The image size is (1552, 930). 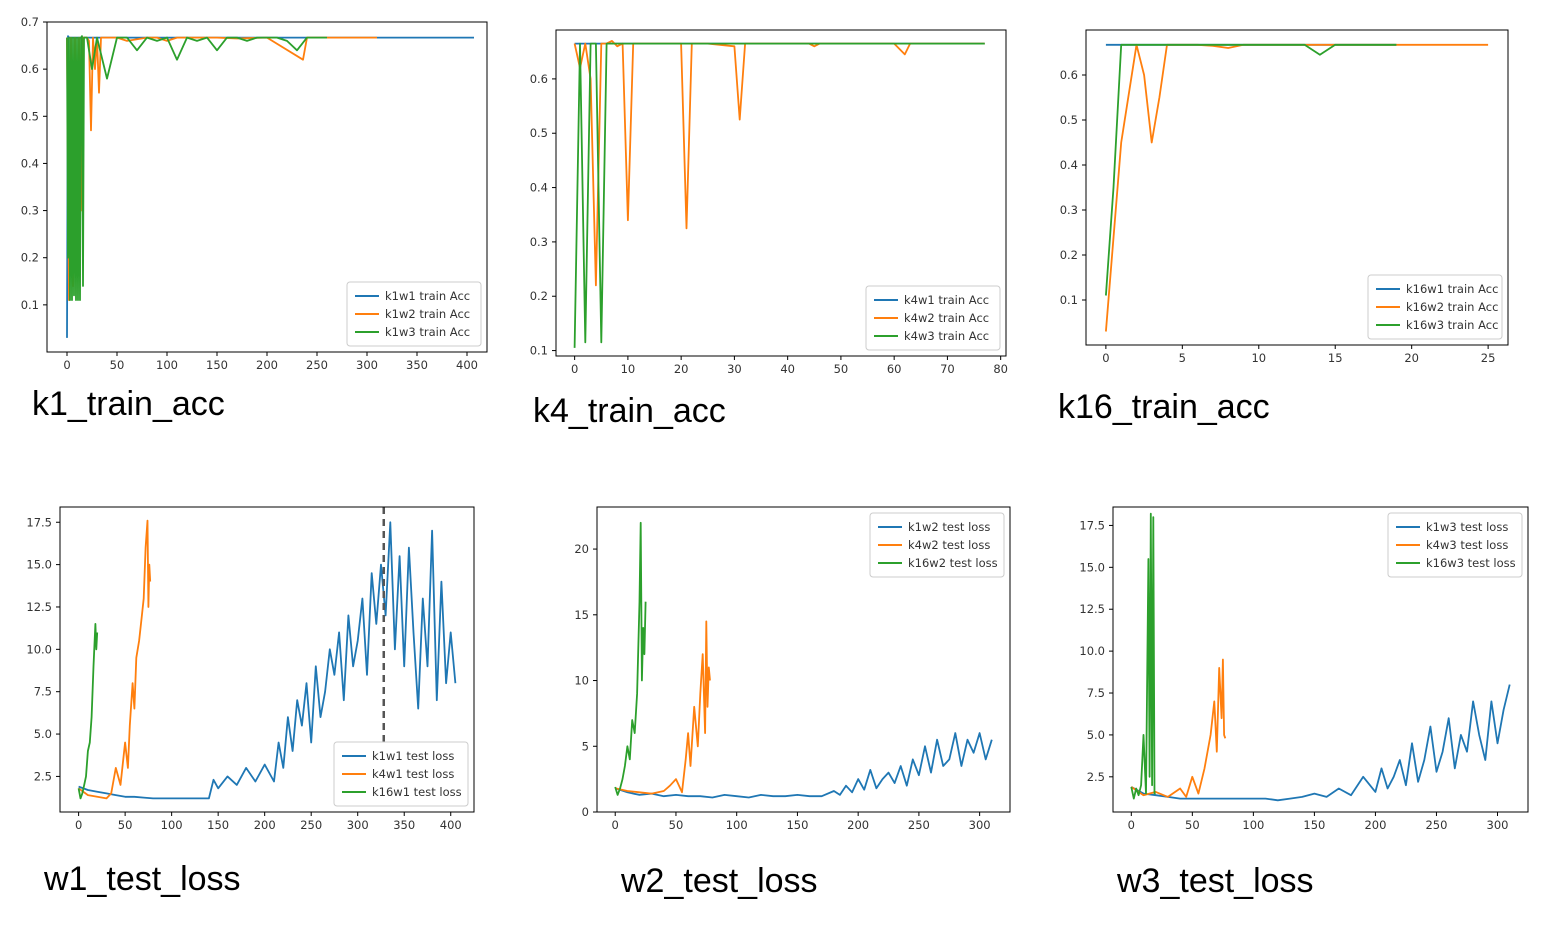 What do you see at coordinates (1335, 358) in the screenshot?
I see `x-tick-label: 15` at bounding box center [1335, 358].